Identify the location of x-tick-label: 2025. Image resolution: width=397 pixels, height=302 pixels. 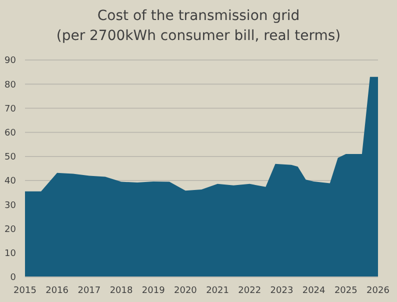
(346, 291).